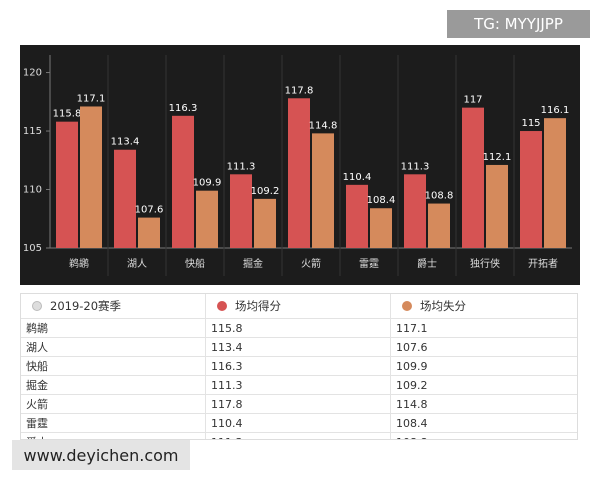  What do you see at coordinates (265, 191) in the screenshot?
I see `value-label: 109.2` at bounding box center [265, 191].